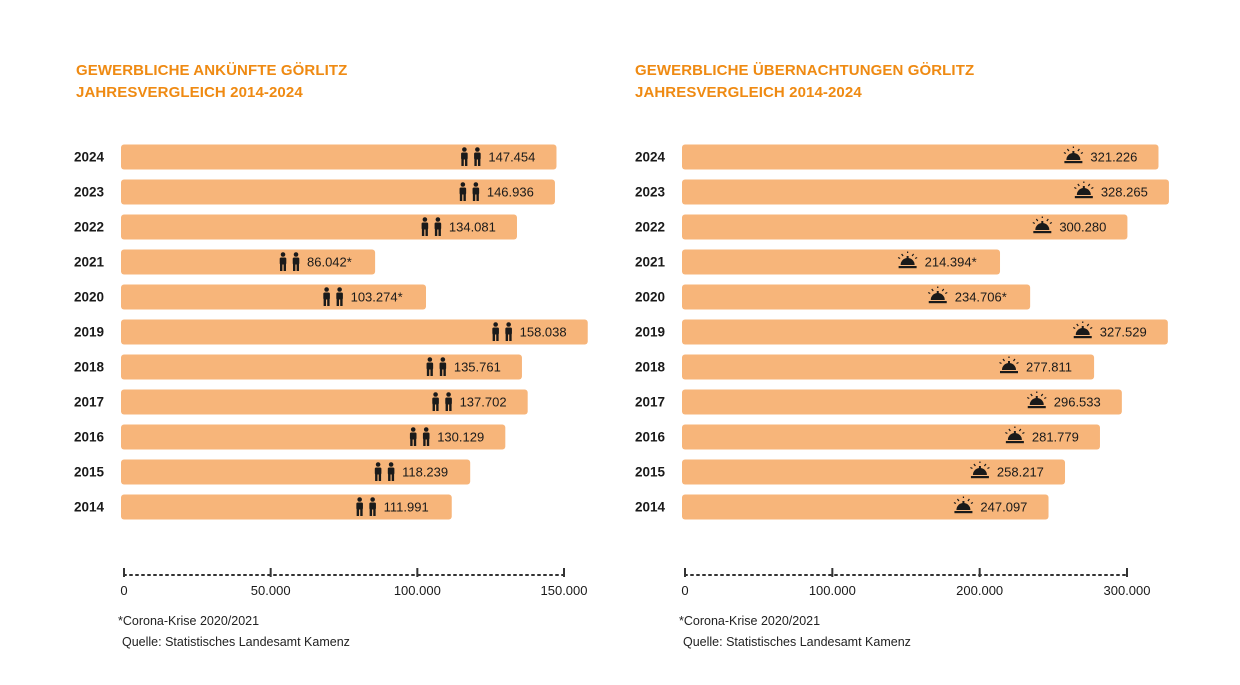  I want to click on bar-row: 2024 147.454, so click(315, 157).